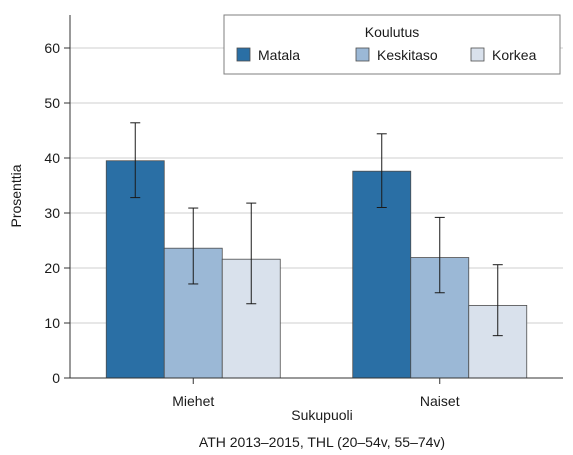 Image resolution: width=573 pixels, height=455 pixels. Describe the element at coordinates (52, 103) in the screenshot. I see `y-tick-label: 50` at that location.